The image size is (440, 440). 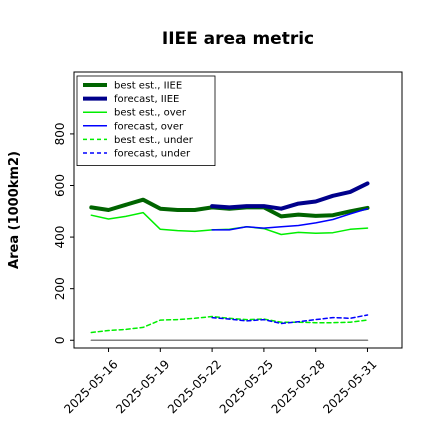 What do you see at coordinates (238, 39) in the screenshot?
I see `chart-title: IIEE area metric` at bounding box center [238, 39].